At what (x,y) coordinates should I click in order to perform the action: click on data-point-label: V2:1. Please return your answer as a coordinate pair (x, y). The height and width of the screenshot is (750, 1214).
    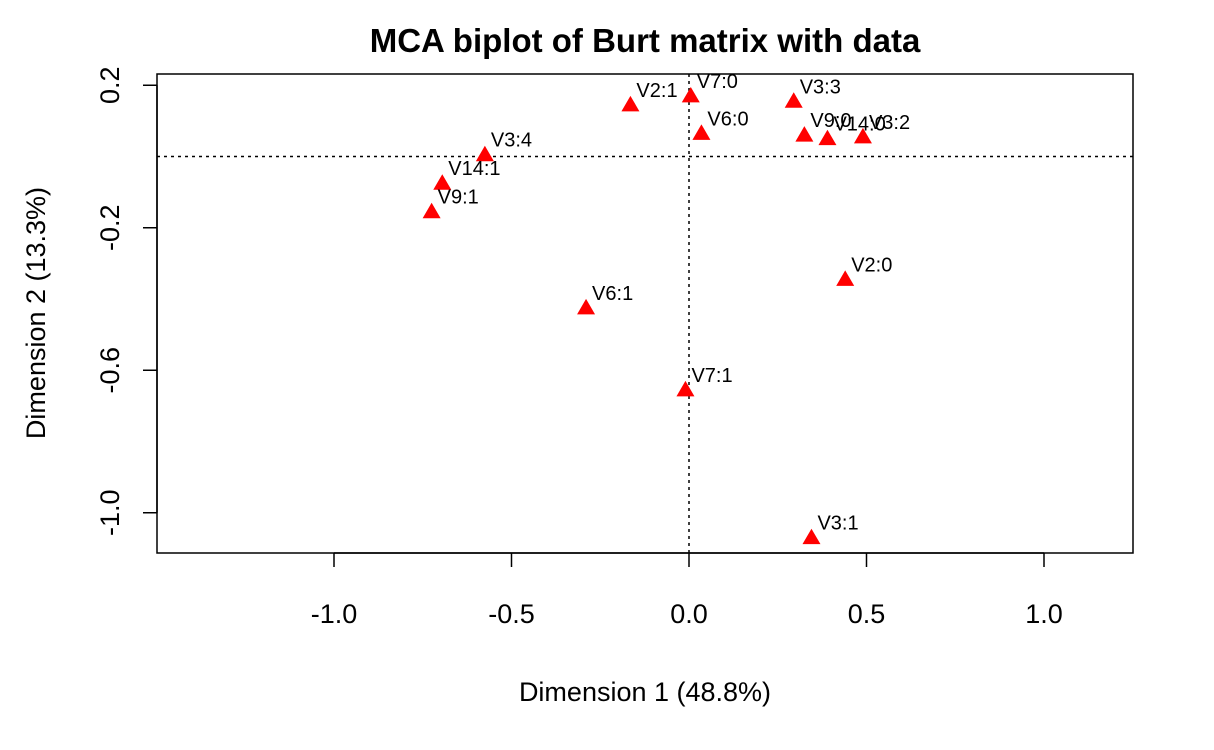
    Looking at the image, I should click on (656, 91).